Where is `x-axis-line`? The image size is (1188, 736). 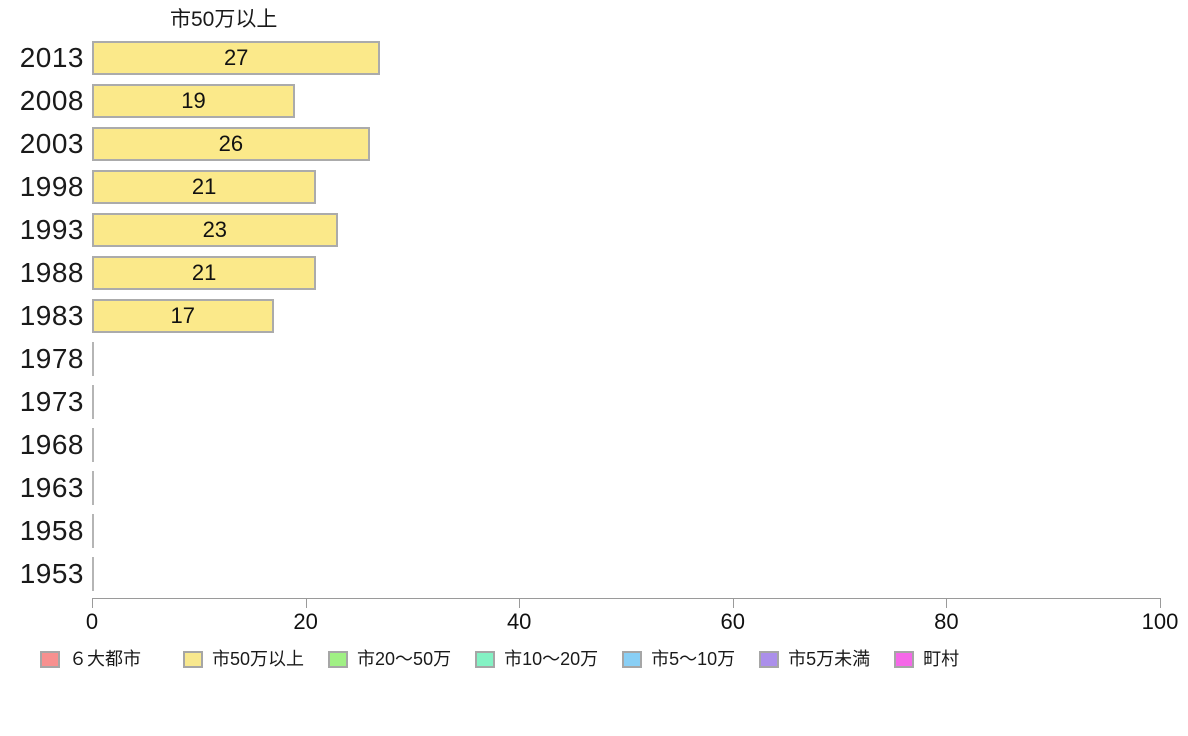 x-axis-line is located at coordinates (626, 598).